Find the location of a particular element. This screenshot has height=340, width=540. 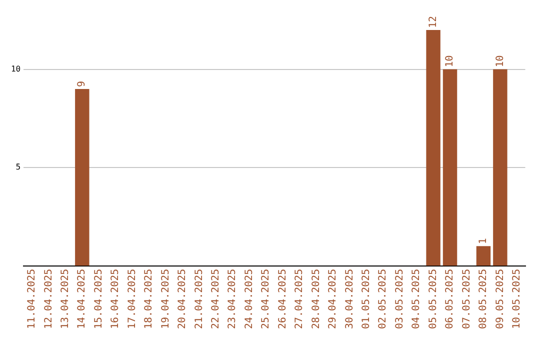

x-tick-label: 24.04.2025 is located at coordinates (249, 299).